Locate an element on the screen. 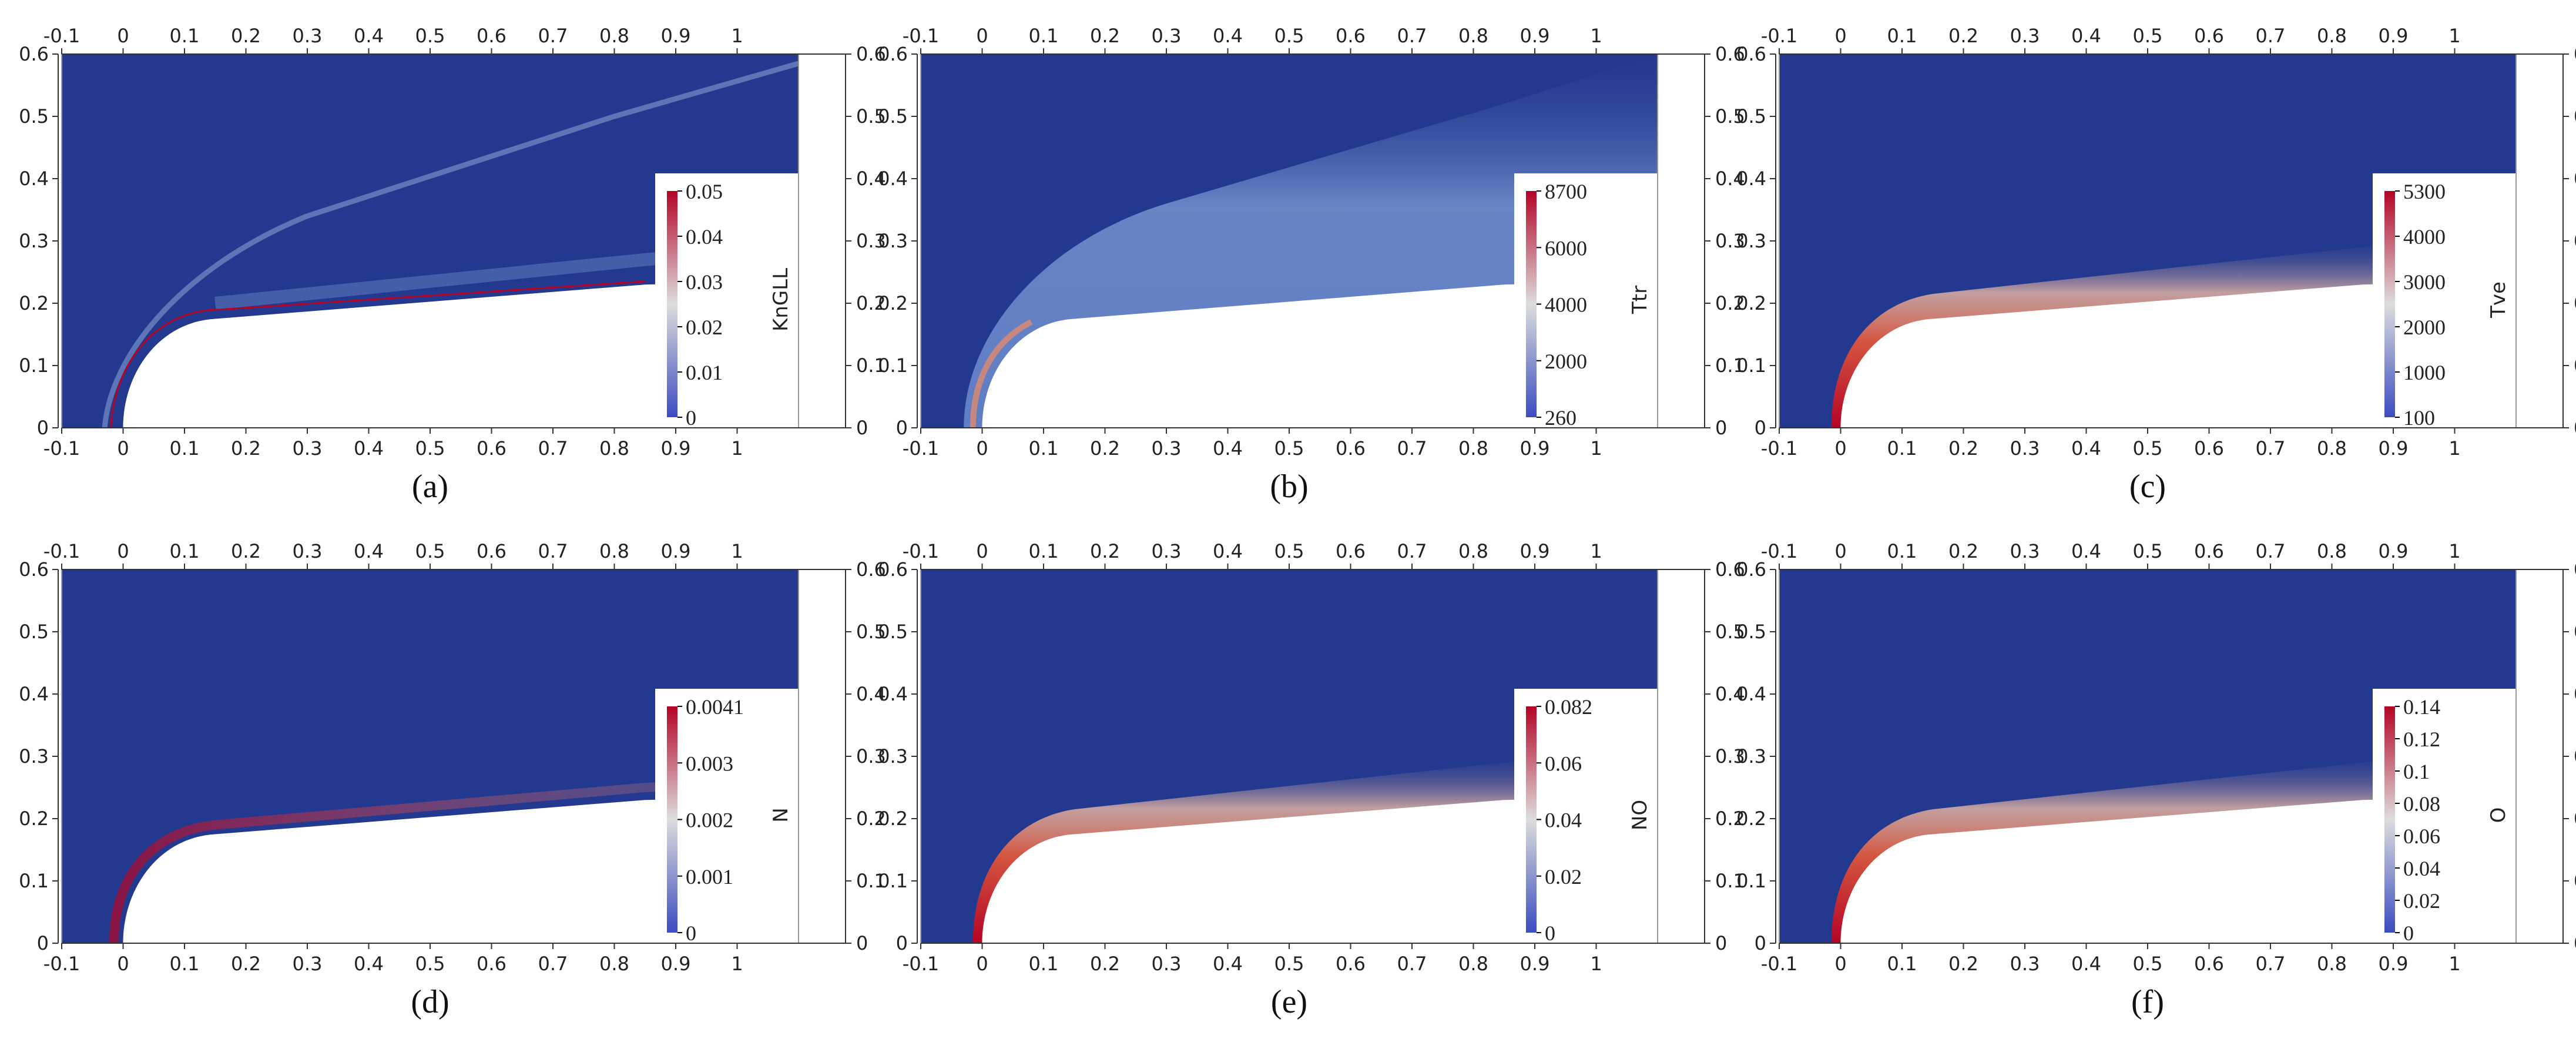  nose-hot-region is located at coordinates (1002, 373).